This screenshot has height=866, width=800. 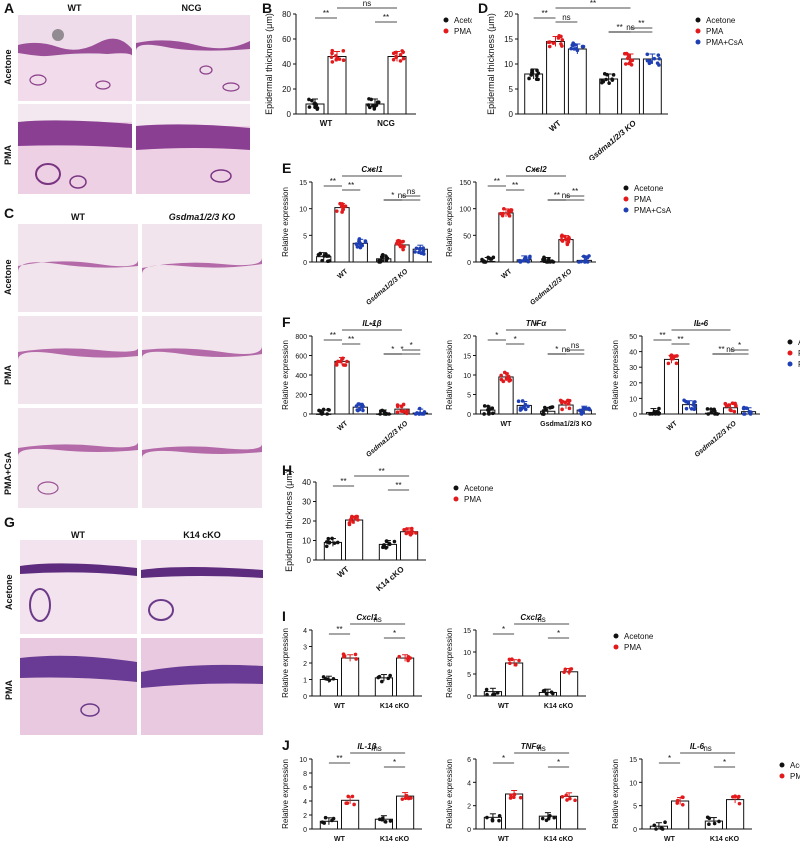 What do you see at coordinates (74, 8) in the screenshot?
I see `panel-a-col-wt: WT` at bounding box center [74, 8].